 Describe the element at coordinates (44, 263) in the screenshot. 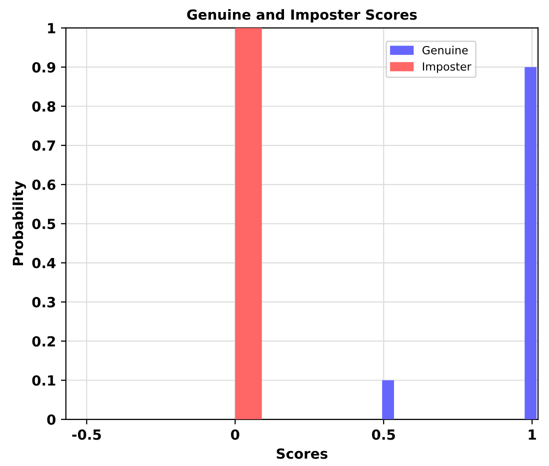

I see `y-tick-label: 0.4` at that location.